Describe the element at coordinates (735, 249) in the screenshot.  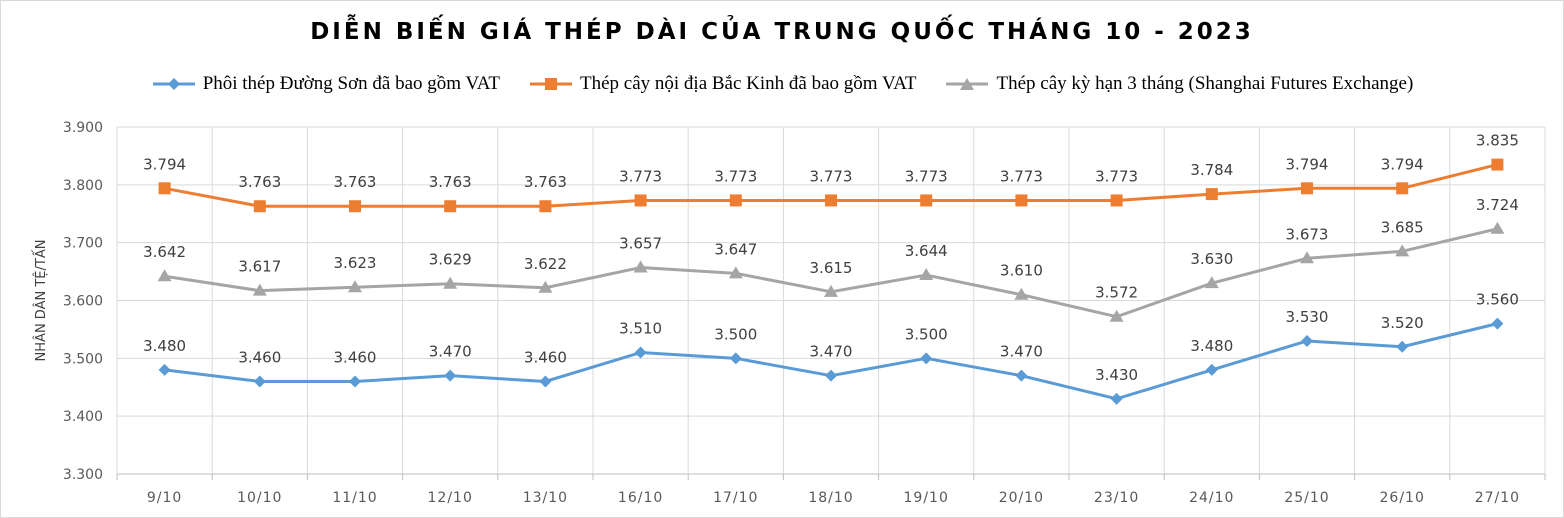
I see `data-label: 3.647` at that location.